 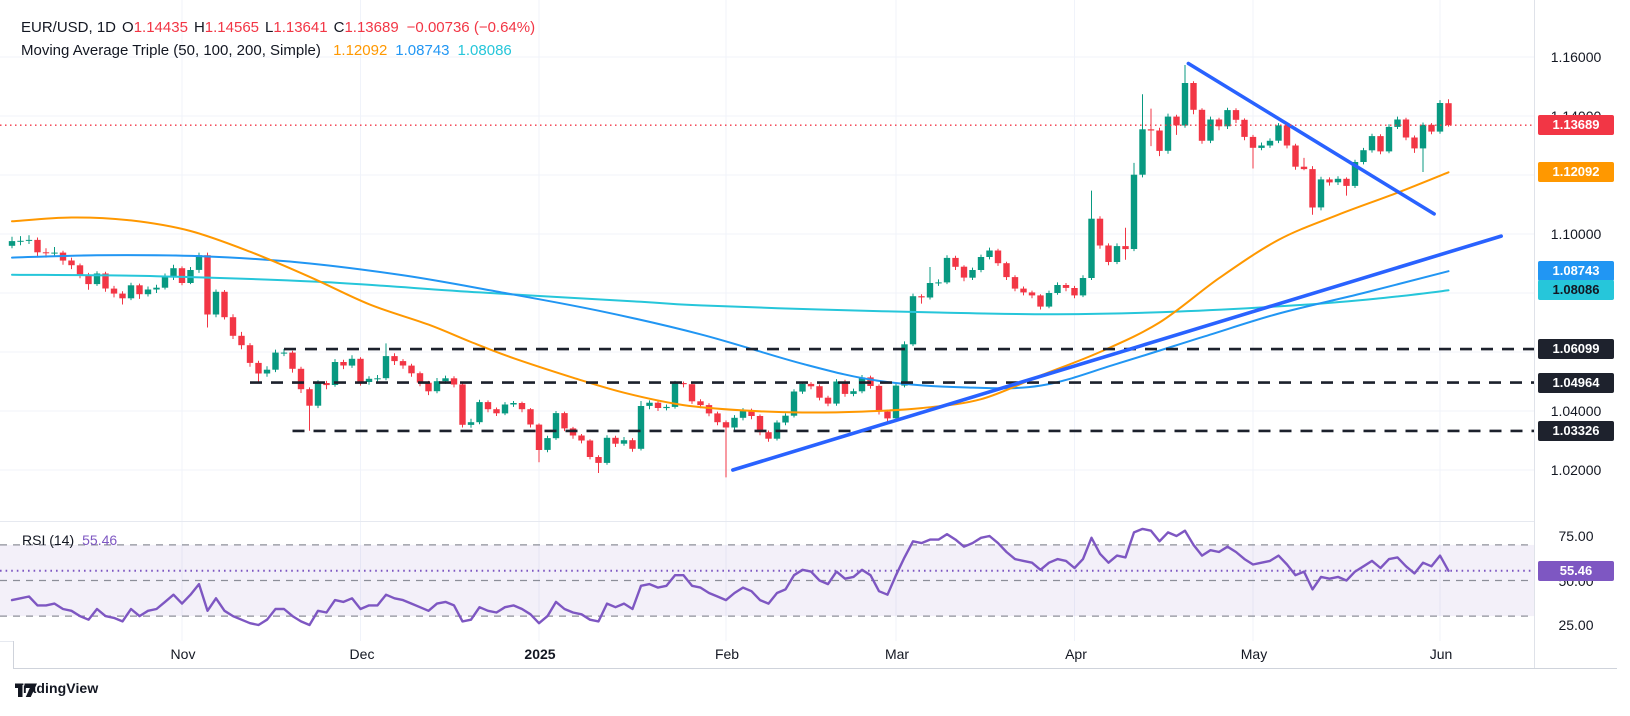 I want to click on time-axis: Nov Dec 2025 Feb Mar Apr May Jun, so click(x=815, y=655).